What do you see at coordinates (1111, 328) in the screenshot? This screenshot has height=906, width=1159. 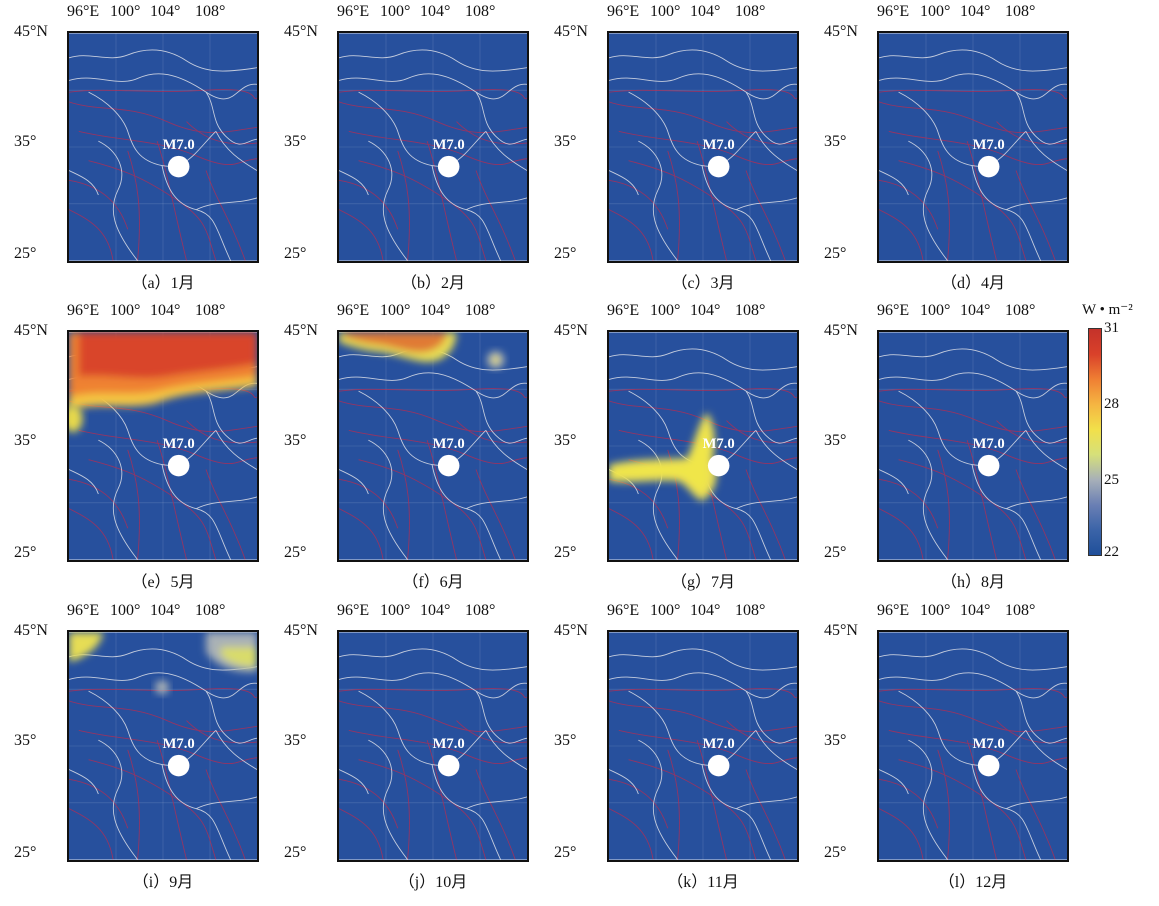 I see `colorbar-tick-31: 31` at bounding box center [1111, 328].